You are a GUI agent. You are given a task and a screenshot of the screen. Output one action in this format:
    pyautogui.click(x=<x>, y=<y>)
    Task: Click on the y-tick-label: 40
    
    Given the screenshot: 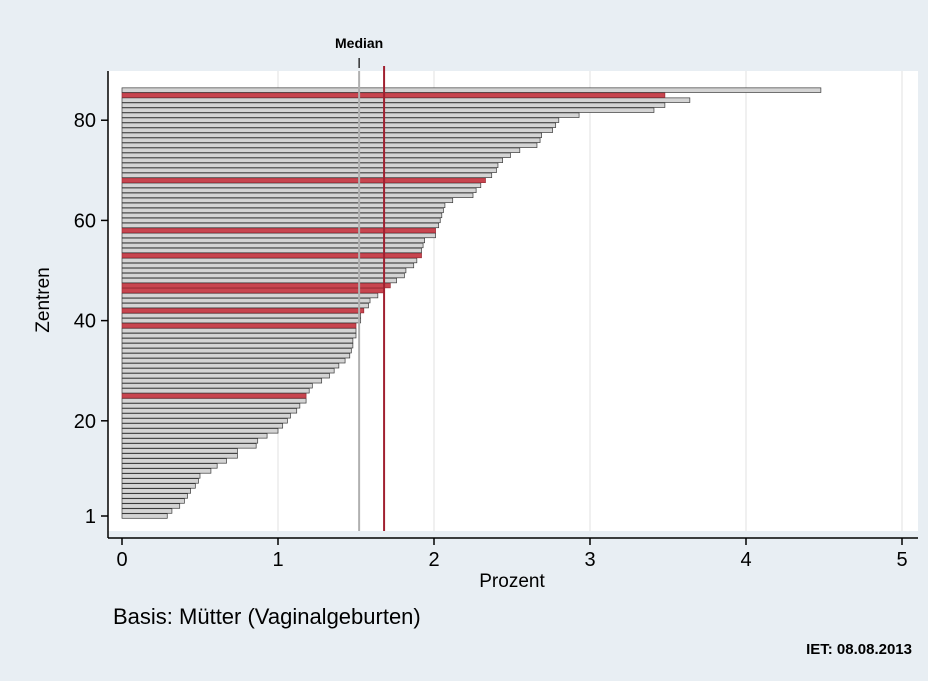 What is the action you would take?
    pyautogui.click(x=85, y=322)
    